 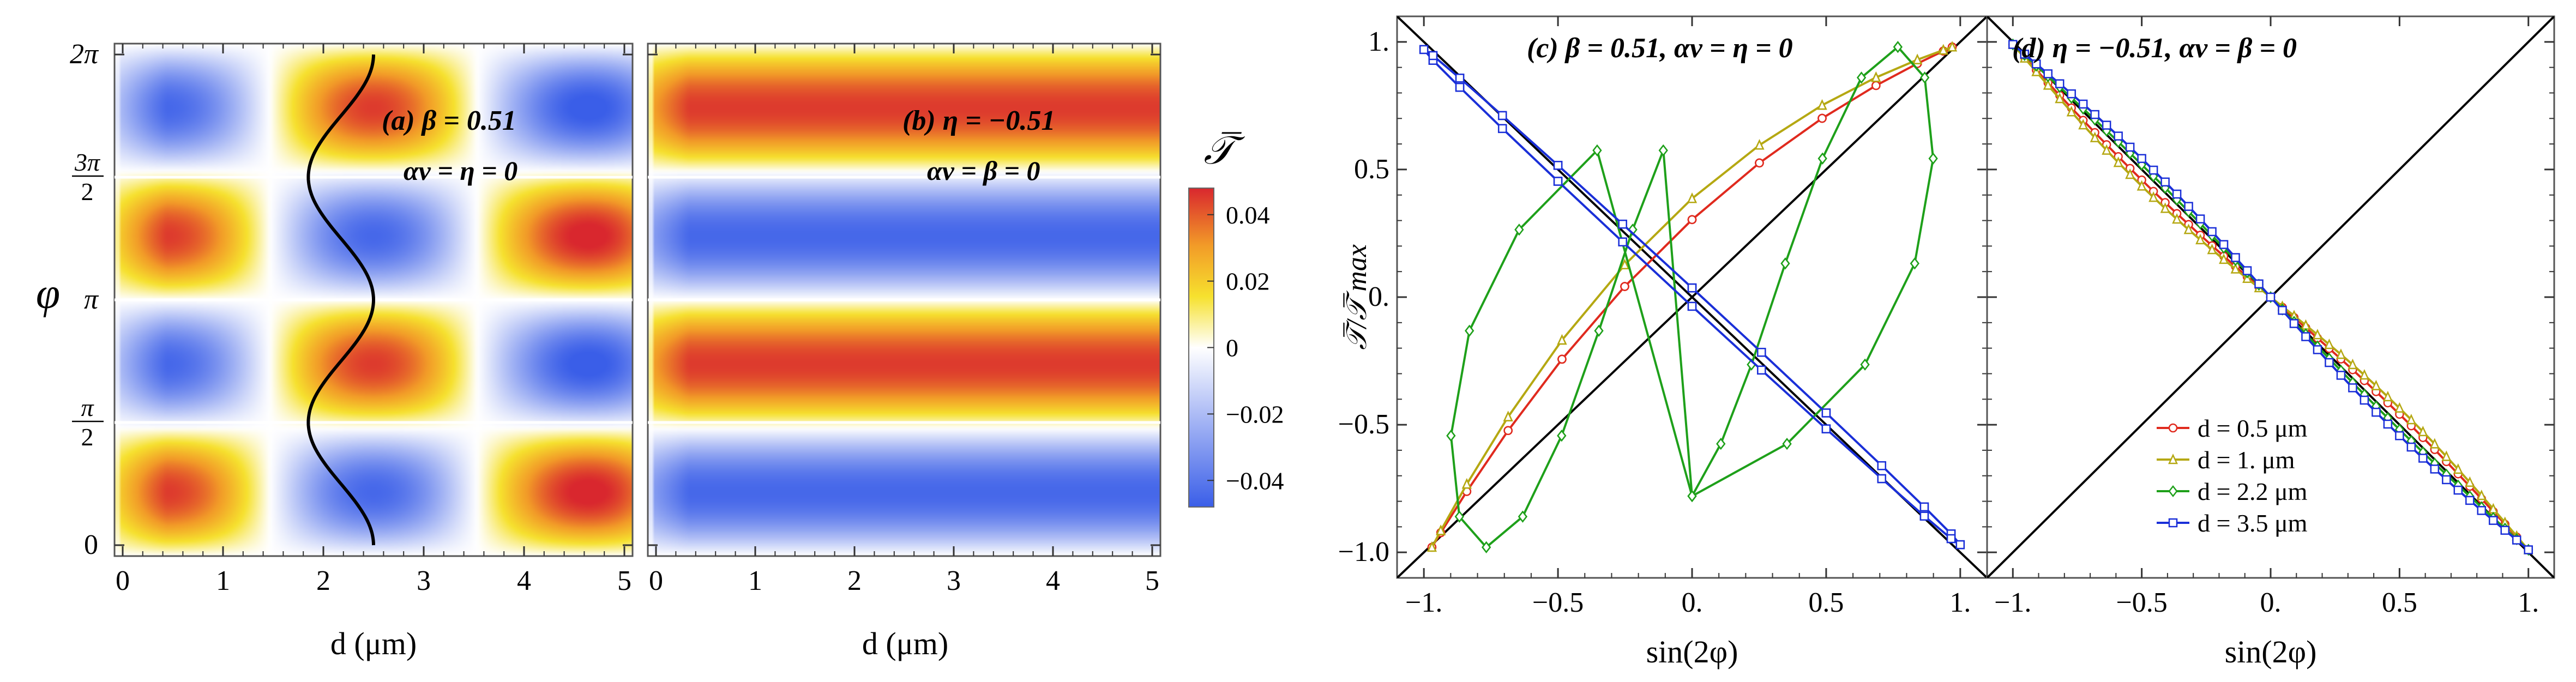 I want to click on legend-label: d = 2.2 μm, so click(x=2253, y=491).